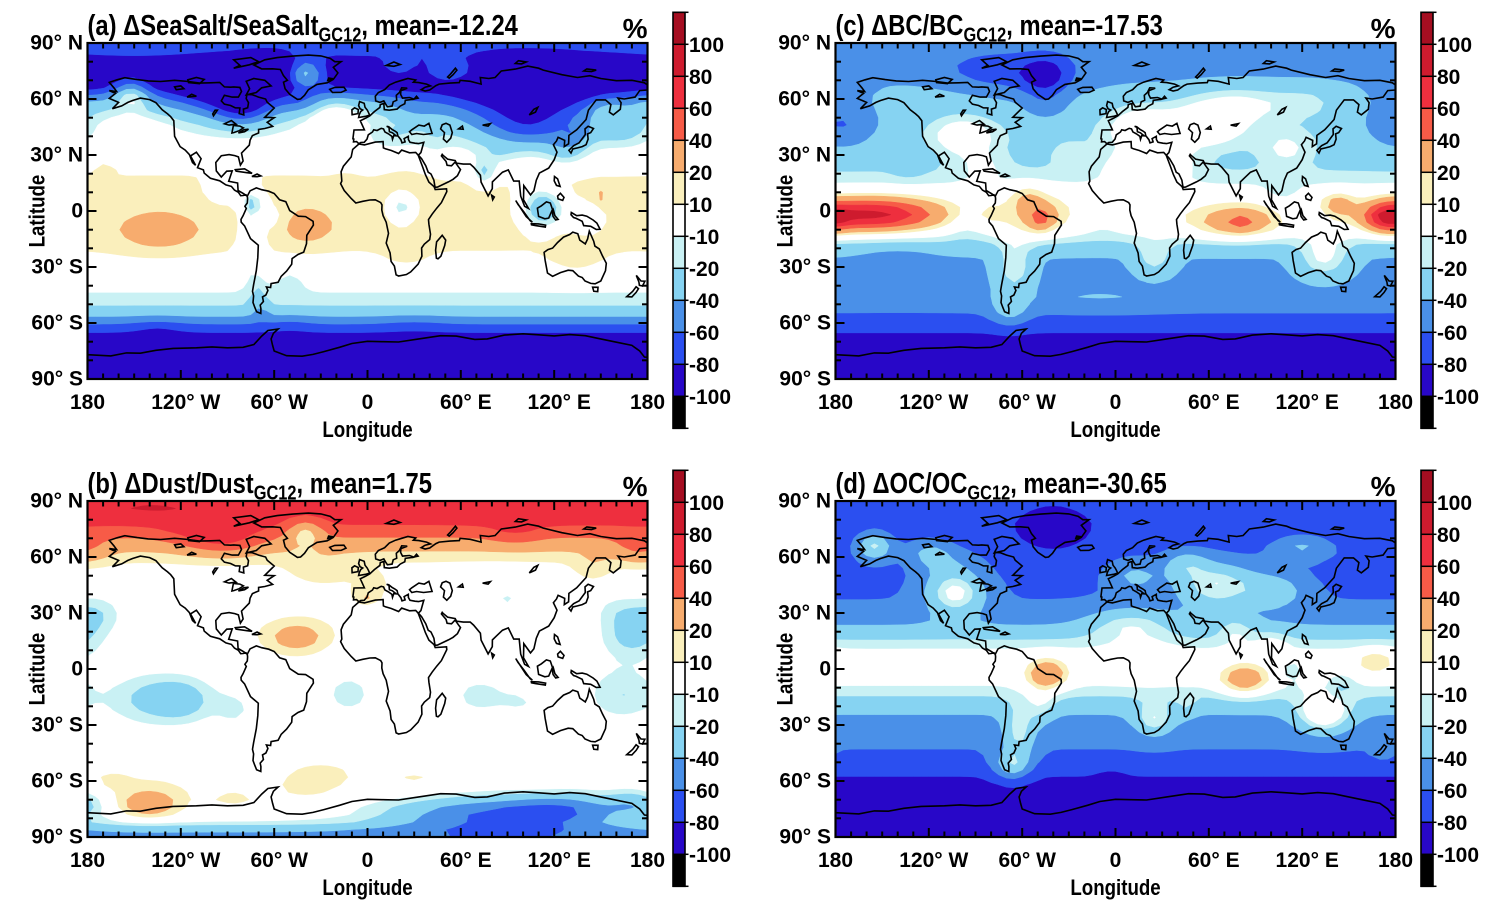  What do you see at coordinates (998, 27) in the screenshot?
I see `svg-text: (c) ΔBC/BCGC12, mean=-17.53` at bounding box center [998, 27].